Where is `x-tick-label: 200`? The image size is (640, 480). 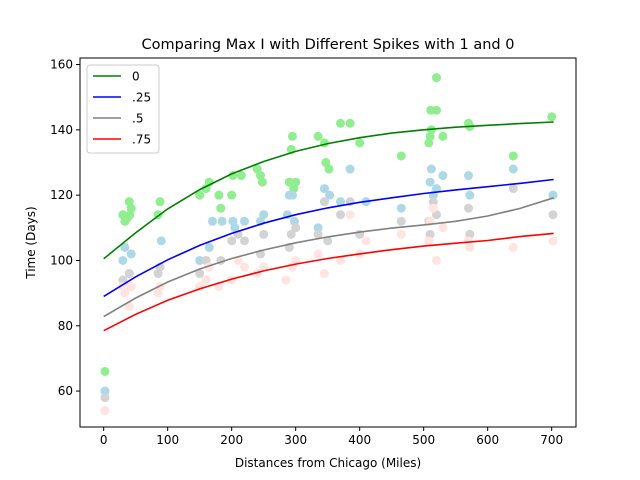
x-tick-label: 200 is located at coordinates (231, 440).